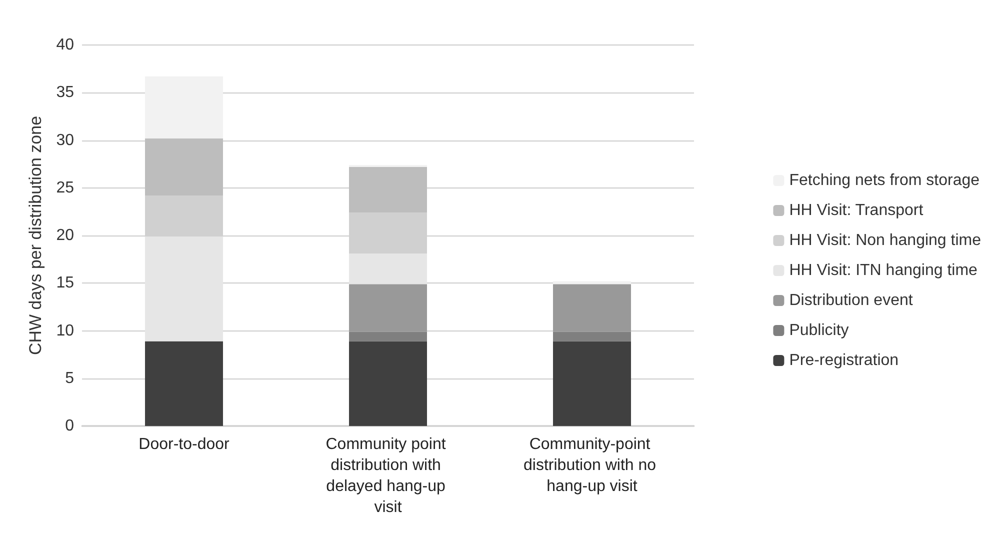  What do you see at coordinates (65, 331) in the screenshot?
I see `y-tick-label: 10` at bounding box center [65, 331].